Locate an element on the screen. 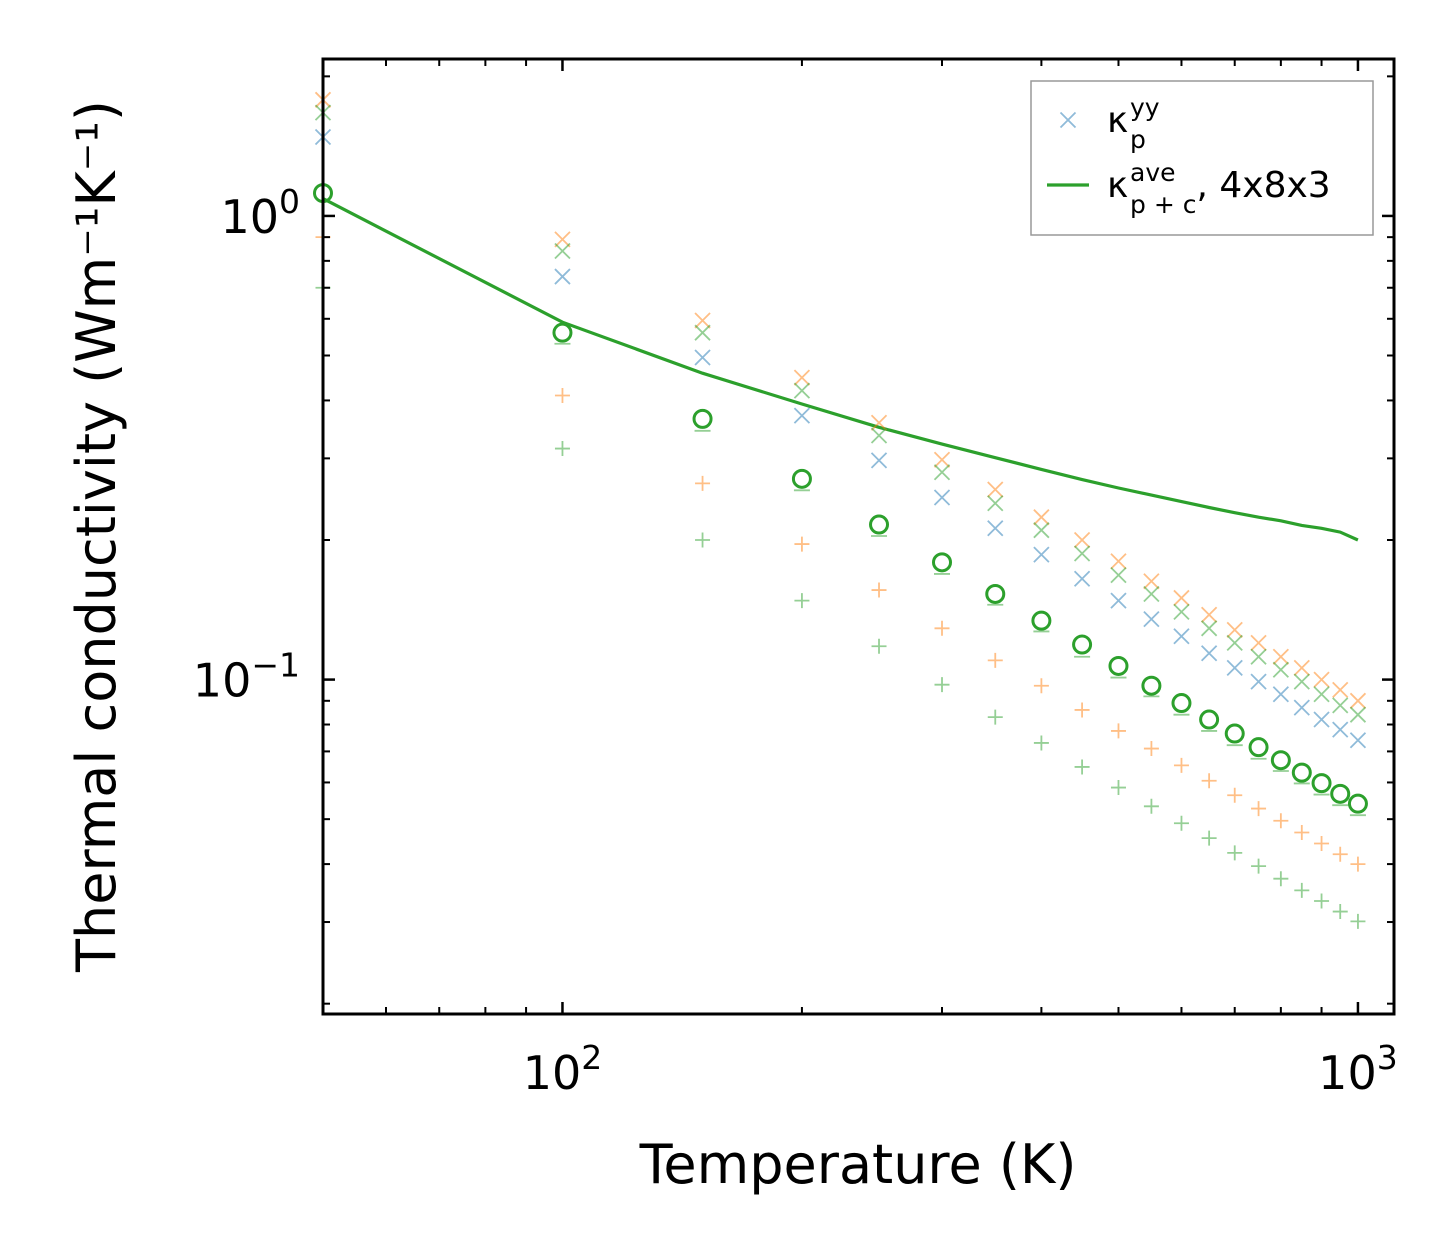 The image size is (1454, 1254). legend-label: κave p + c, 4x8x3 is located at coordinates (1219, 188).